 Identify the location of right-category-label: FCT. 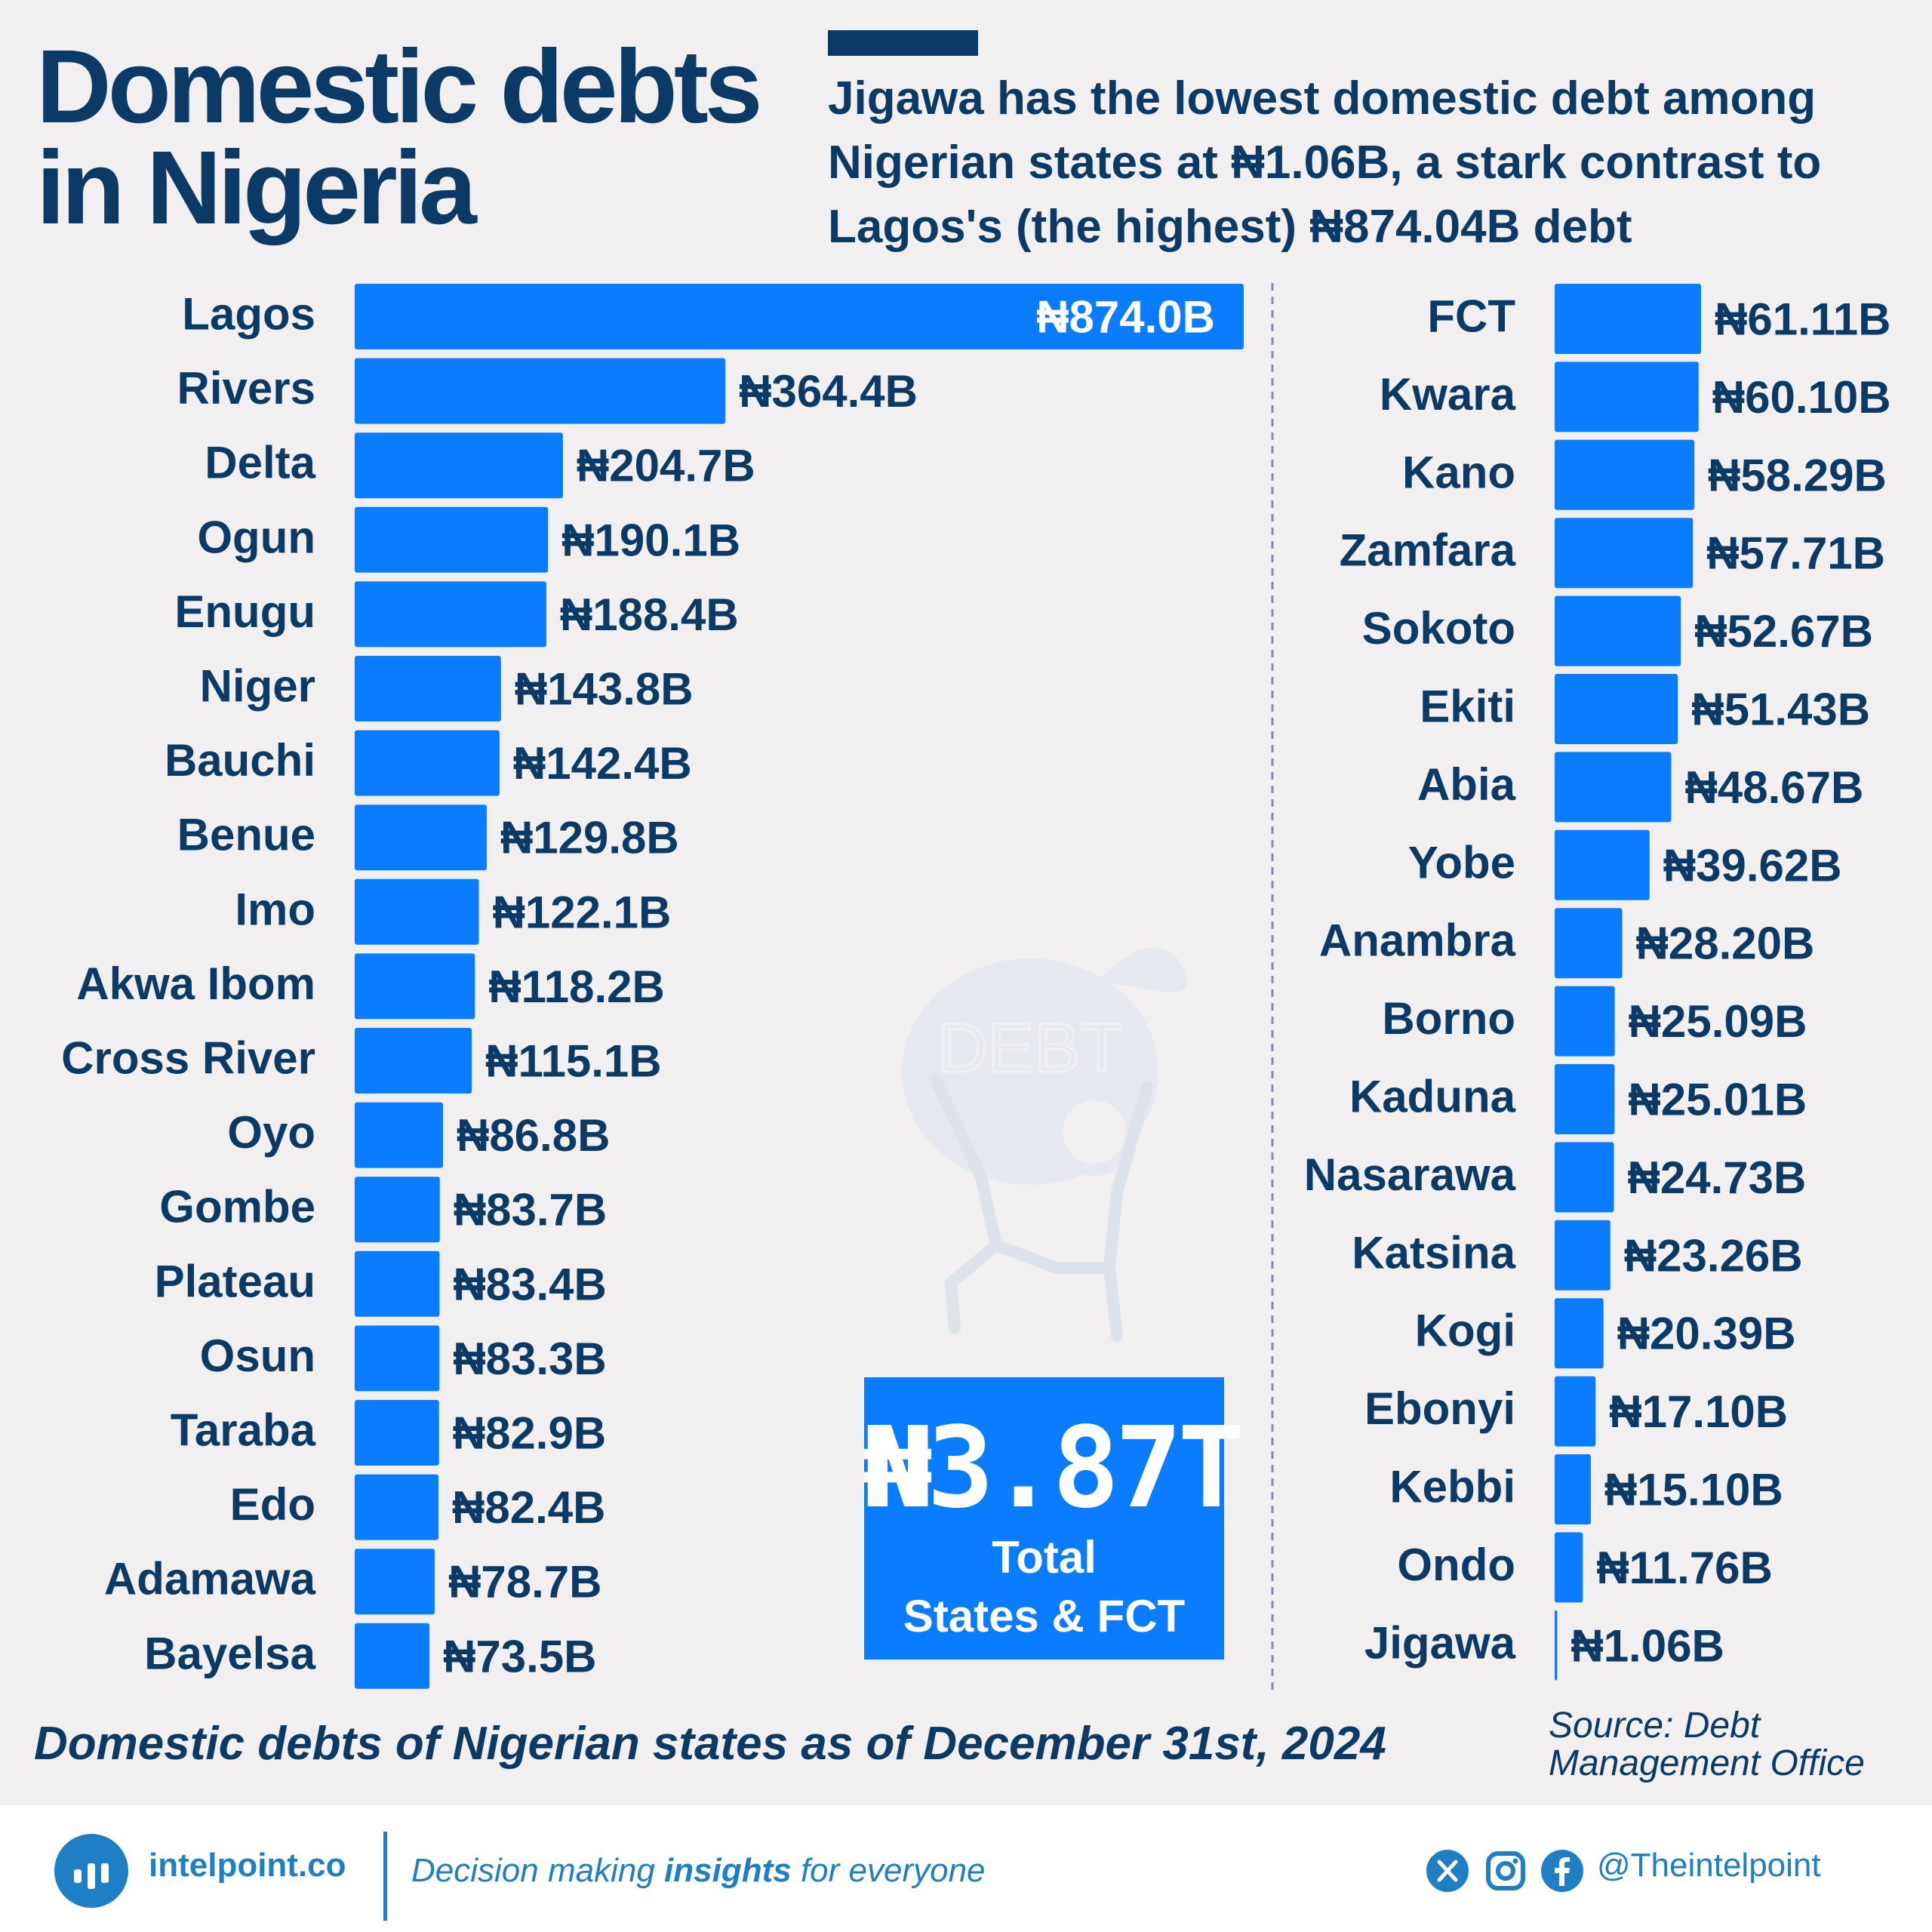
(1471, 316).